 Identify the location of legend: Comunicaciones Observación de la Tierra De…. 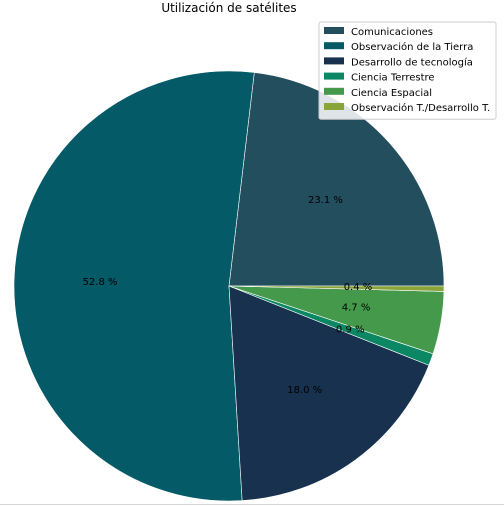
(407, 70).